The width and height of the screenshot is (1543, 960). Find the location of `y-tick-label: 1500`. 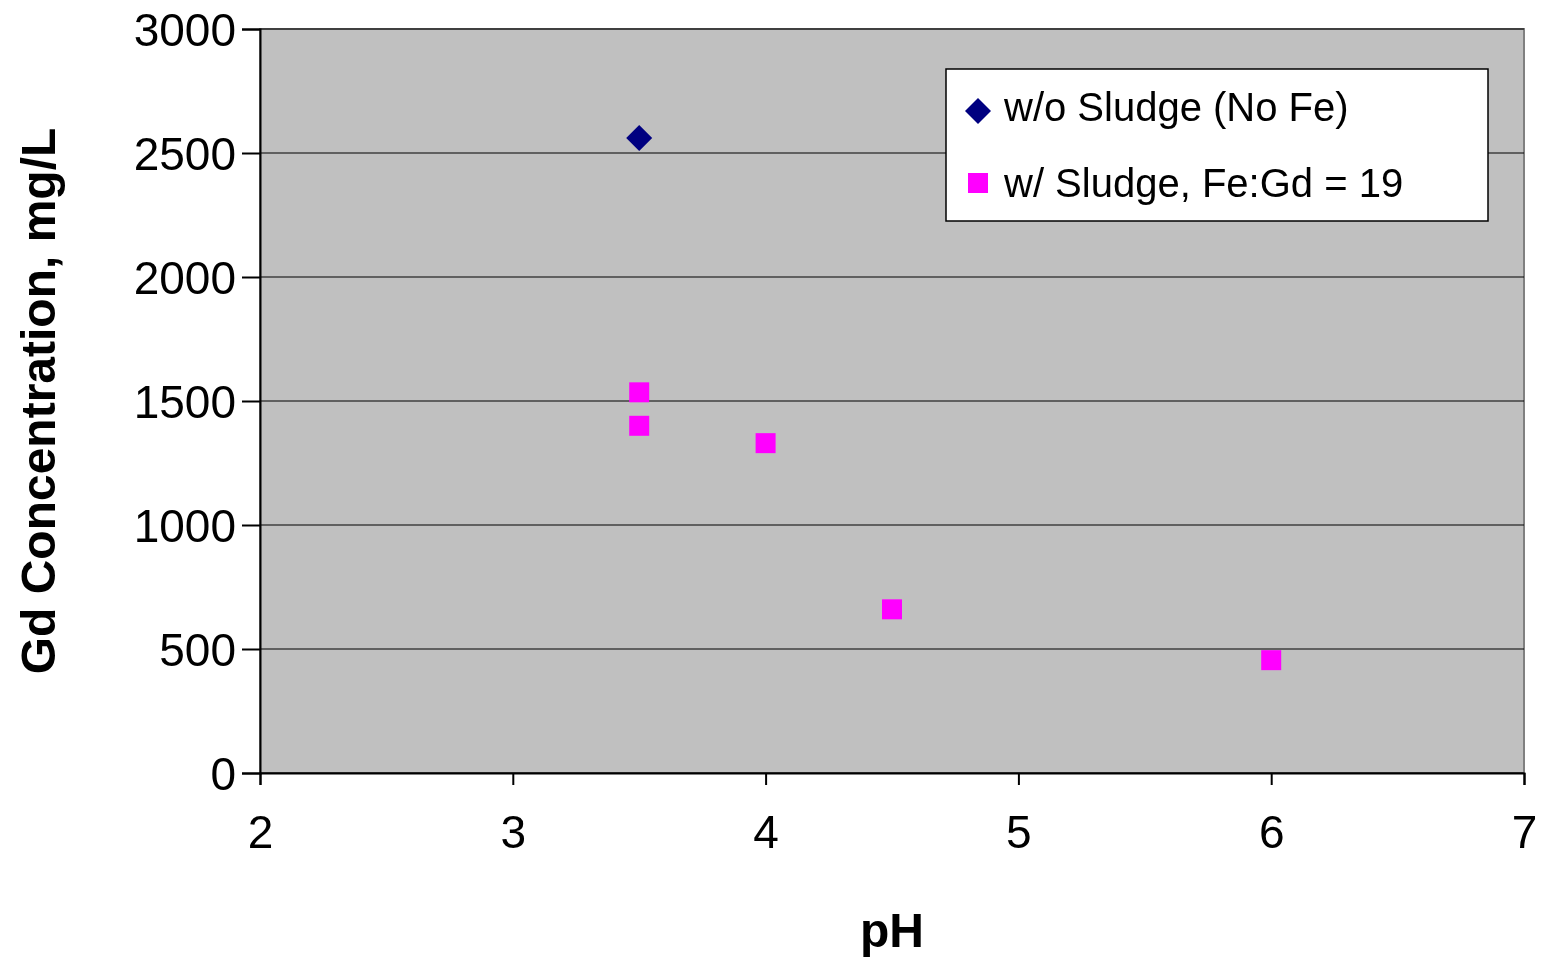

y-tick-label: 1500 is located at coordinates (184, 401).